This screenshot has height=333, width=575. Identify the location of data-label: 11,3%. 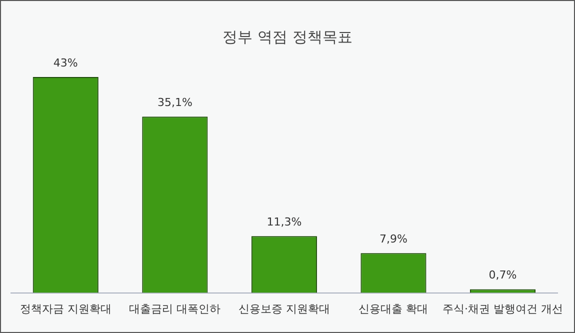
(284, 221).